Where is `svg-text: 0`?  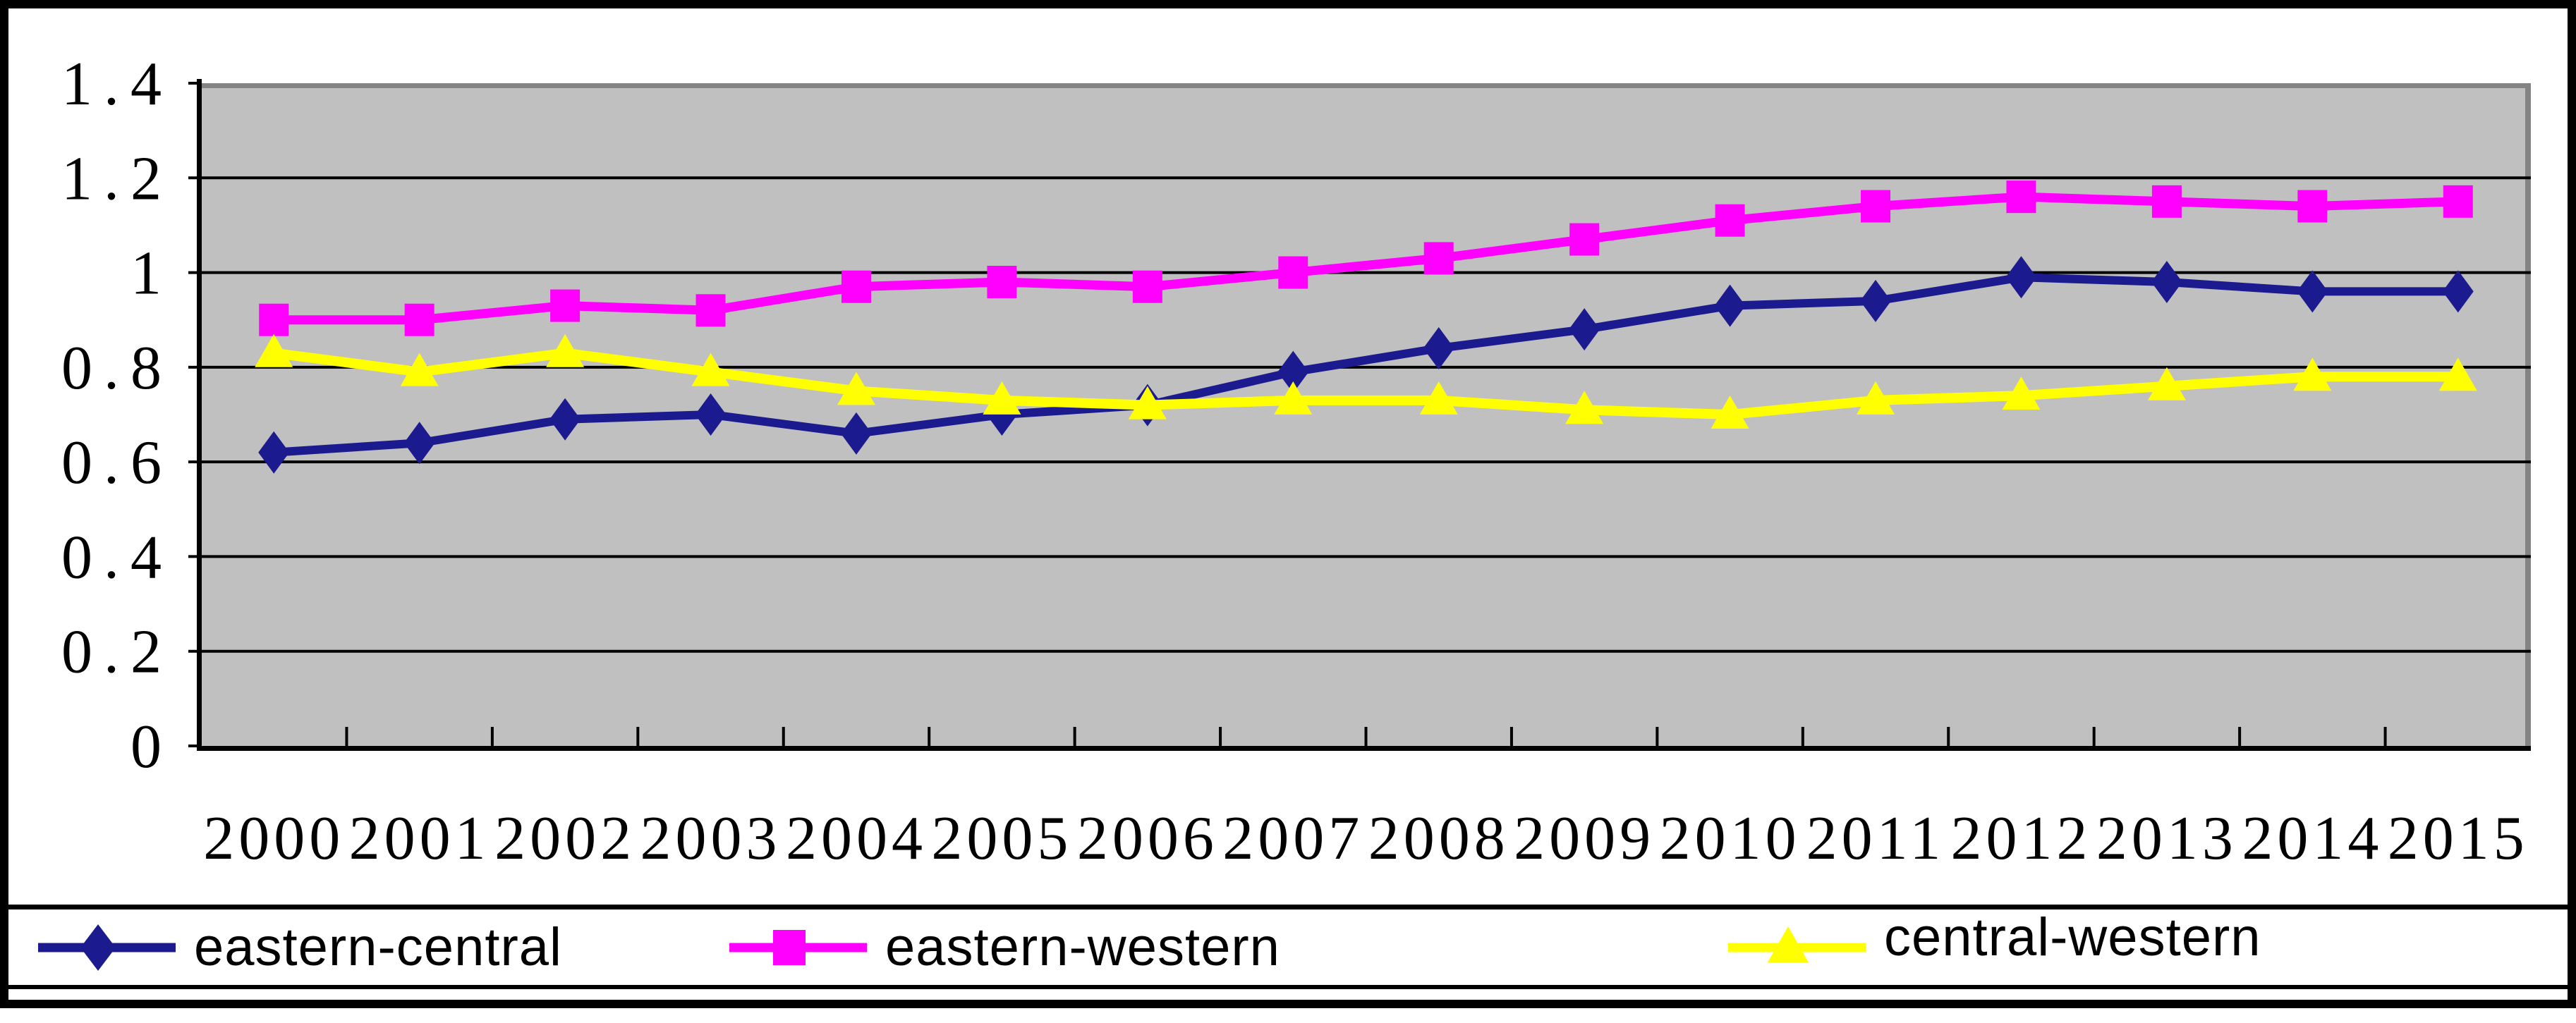 svg-text: 0 is located at coordinates (151, 747).